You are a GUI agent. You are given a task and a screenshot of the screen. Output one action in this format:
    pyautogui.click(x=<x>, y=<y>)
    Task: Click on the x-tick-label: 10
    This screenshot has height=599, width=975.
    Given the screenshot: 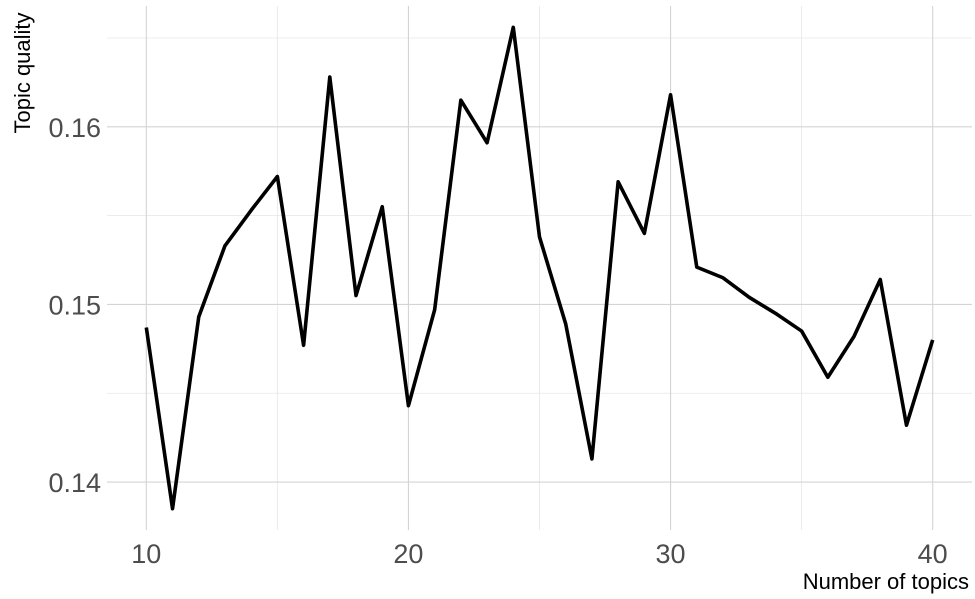 What is the action you would take?
    pyautogui.click(x=146, y=554)
    